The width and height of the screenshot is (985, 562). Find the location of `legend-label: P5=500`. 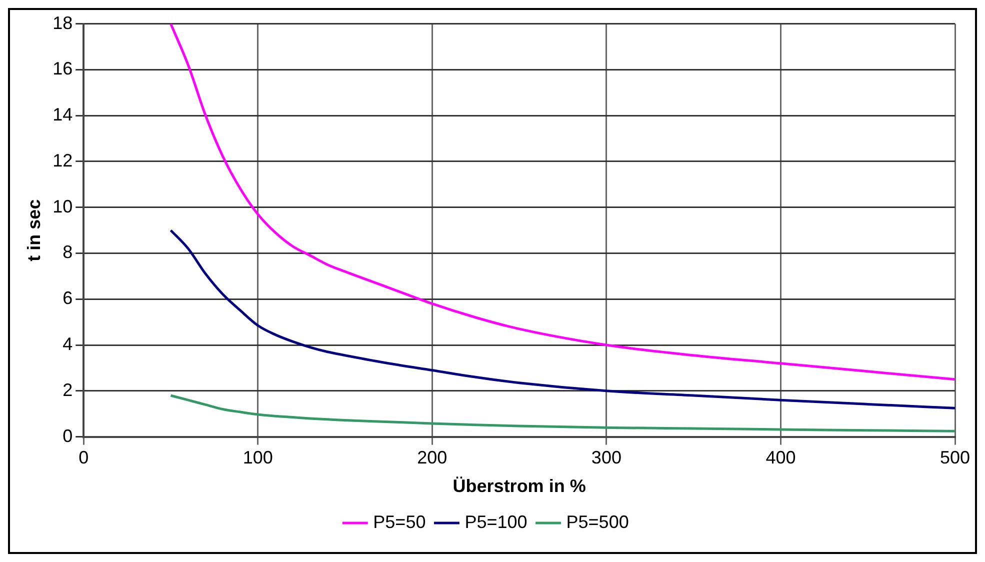

legend-label: P5=500 is located at coordinates (597, 522).